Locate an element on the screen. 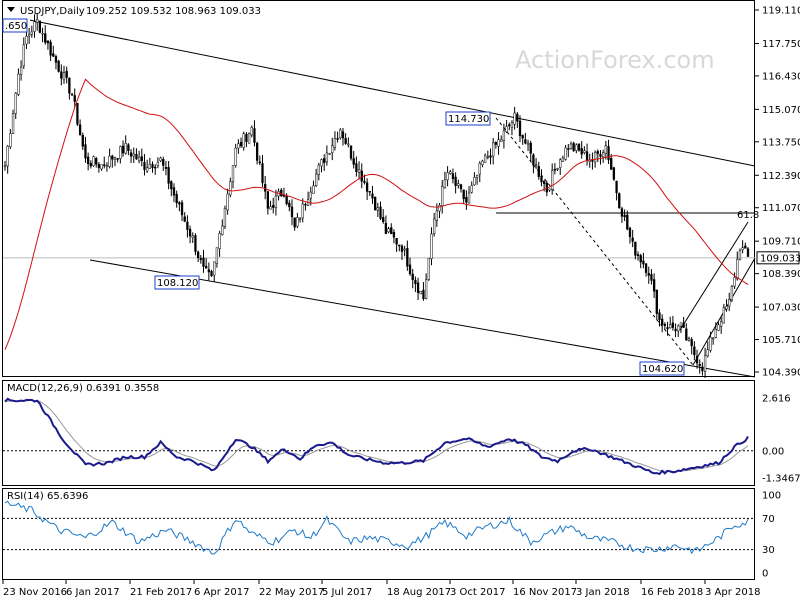 Image resolution: width=800 pixels, height=600 pixels. date-tick-label: 16 Feb 2018 is located at coordinates (672, 592).